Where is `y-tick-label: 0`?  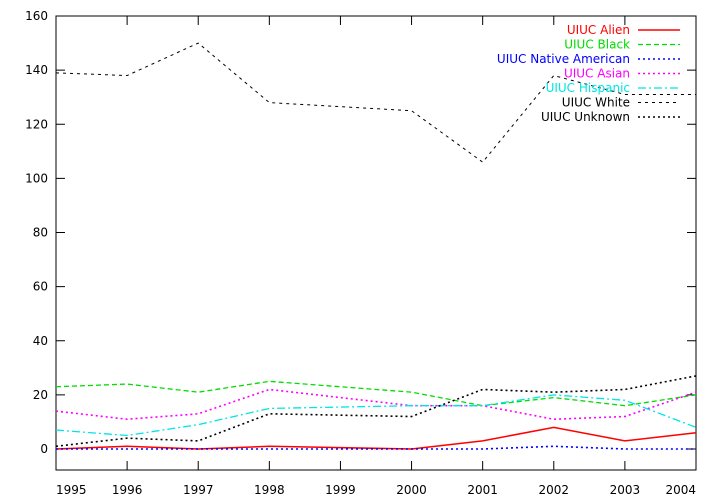 y-tick-label: 0 is located at coordinates (44, 449).